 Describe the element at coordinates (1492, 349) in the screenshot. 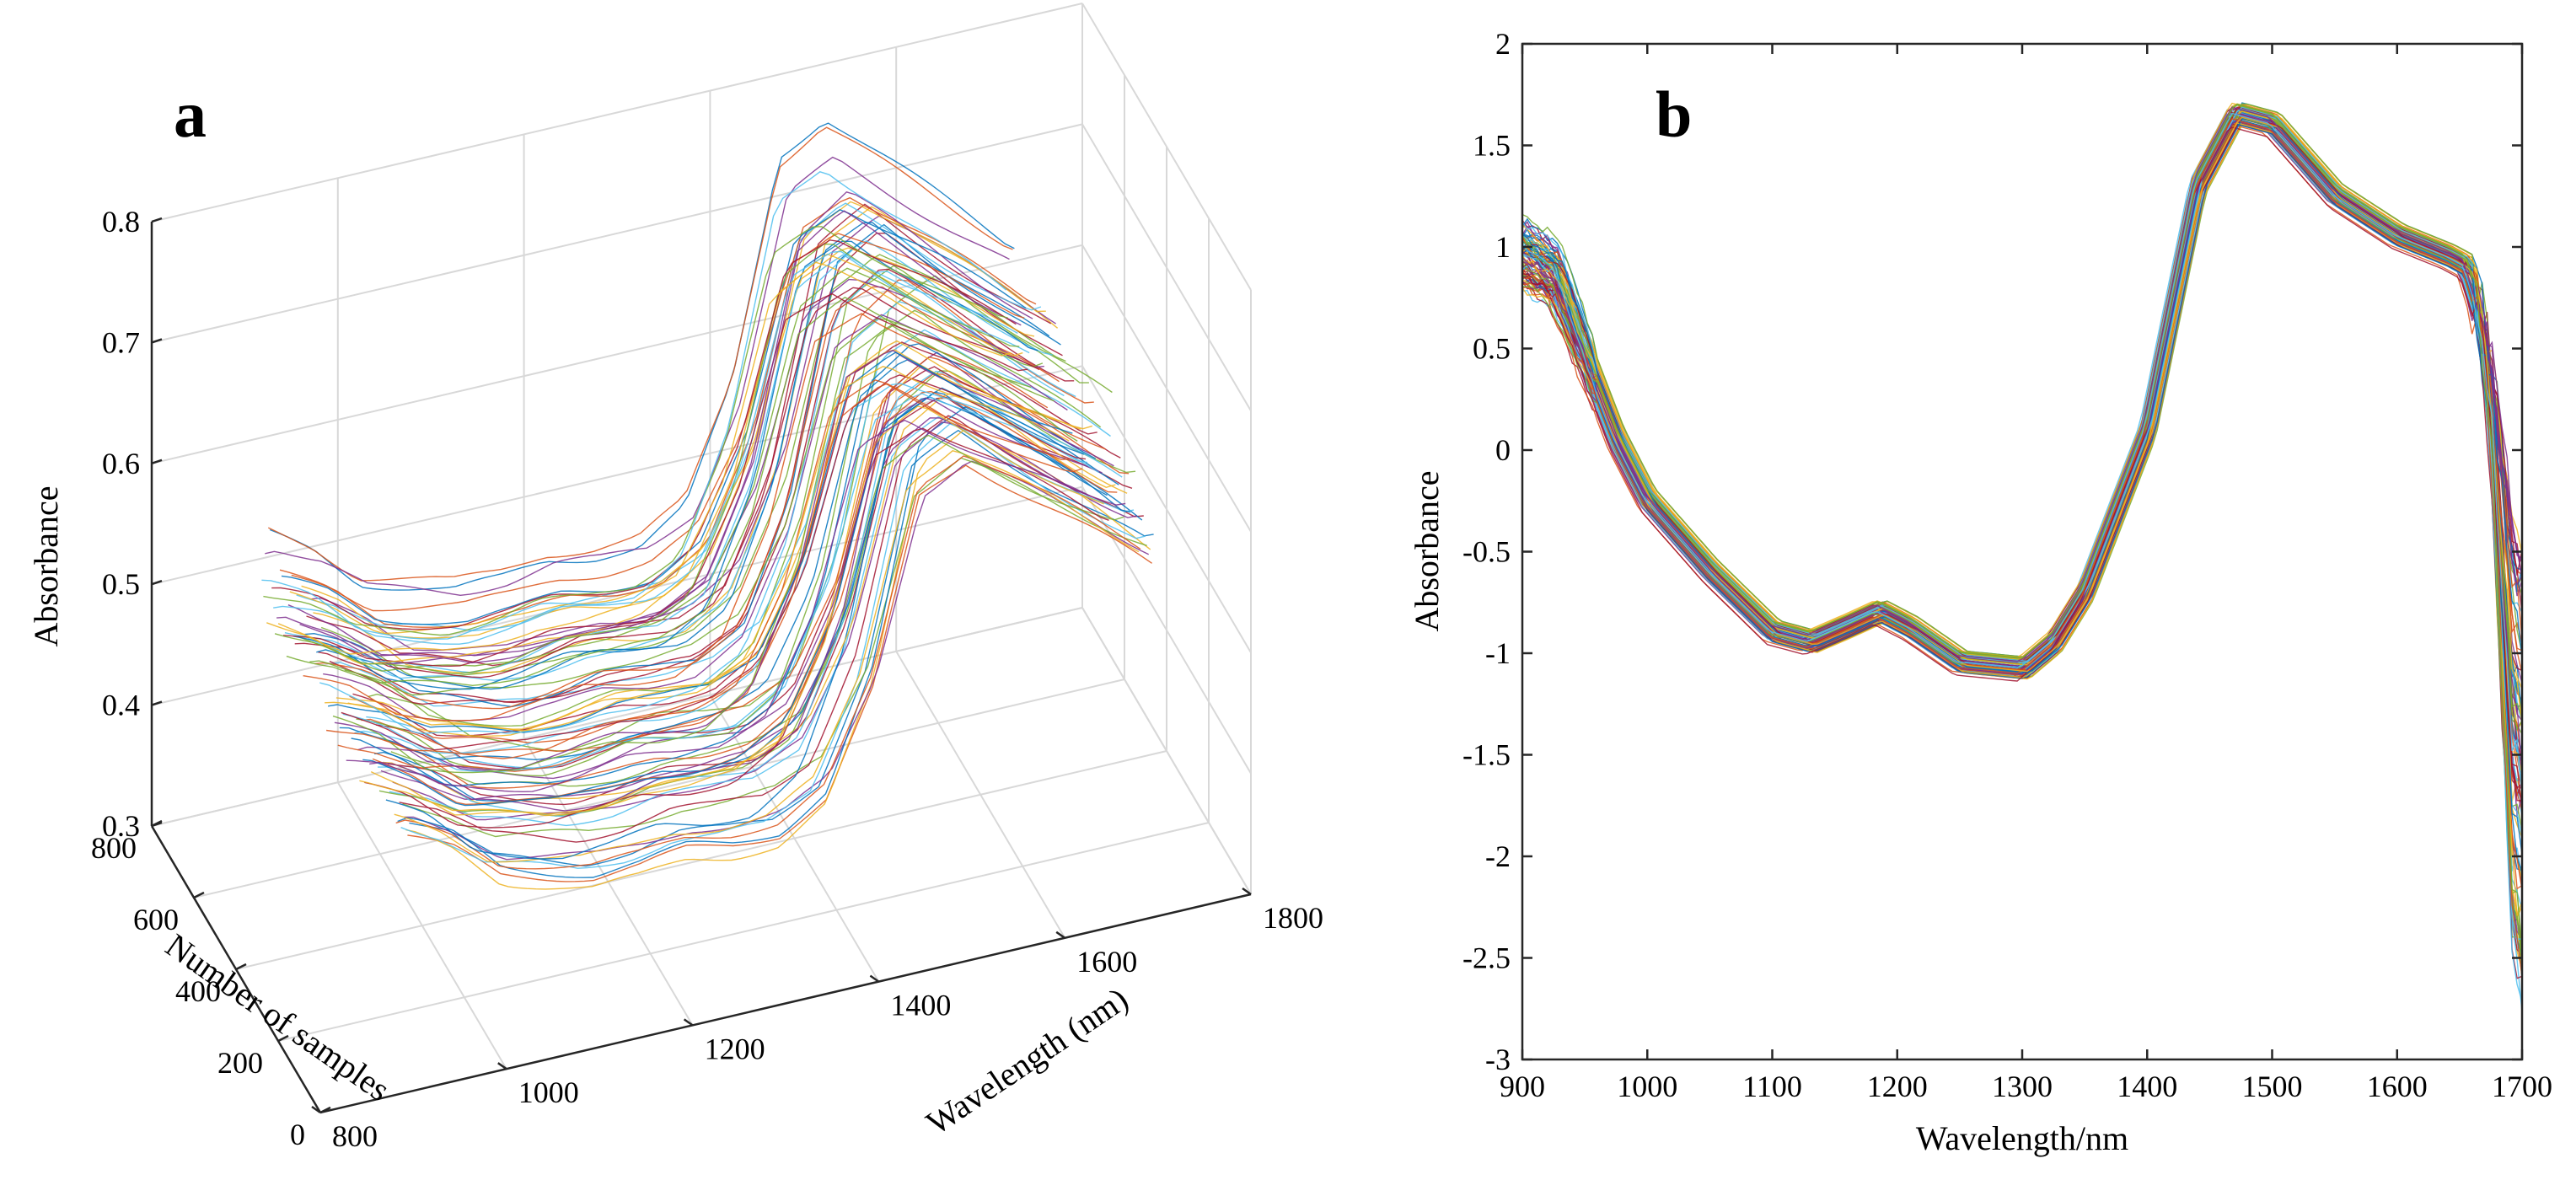

I see `panel-b-y-tick-label: 0.5` at that location.